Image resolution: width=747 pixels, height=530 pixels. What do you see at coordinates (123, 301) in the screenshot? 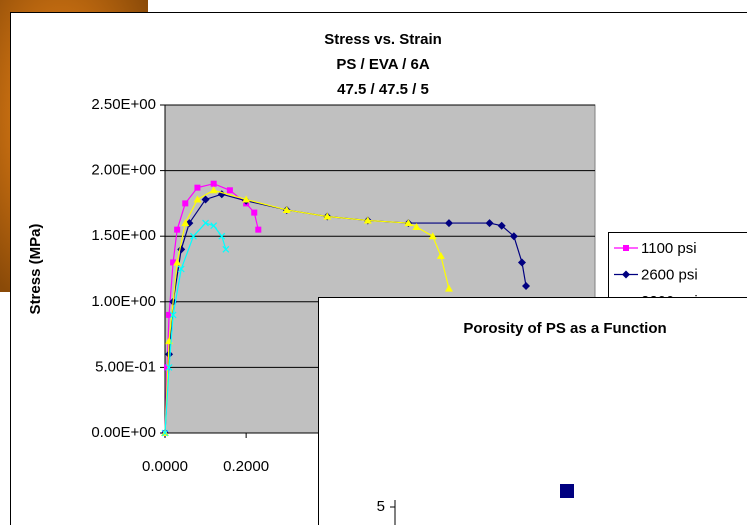
I see `y-tick-label: 1.00E+00` at bounding box center [123, 301].